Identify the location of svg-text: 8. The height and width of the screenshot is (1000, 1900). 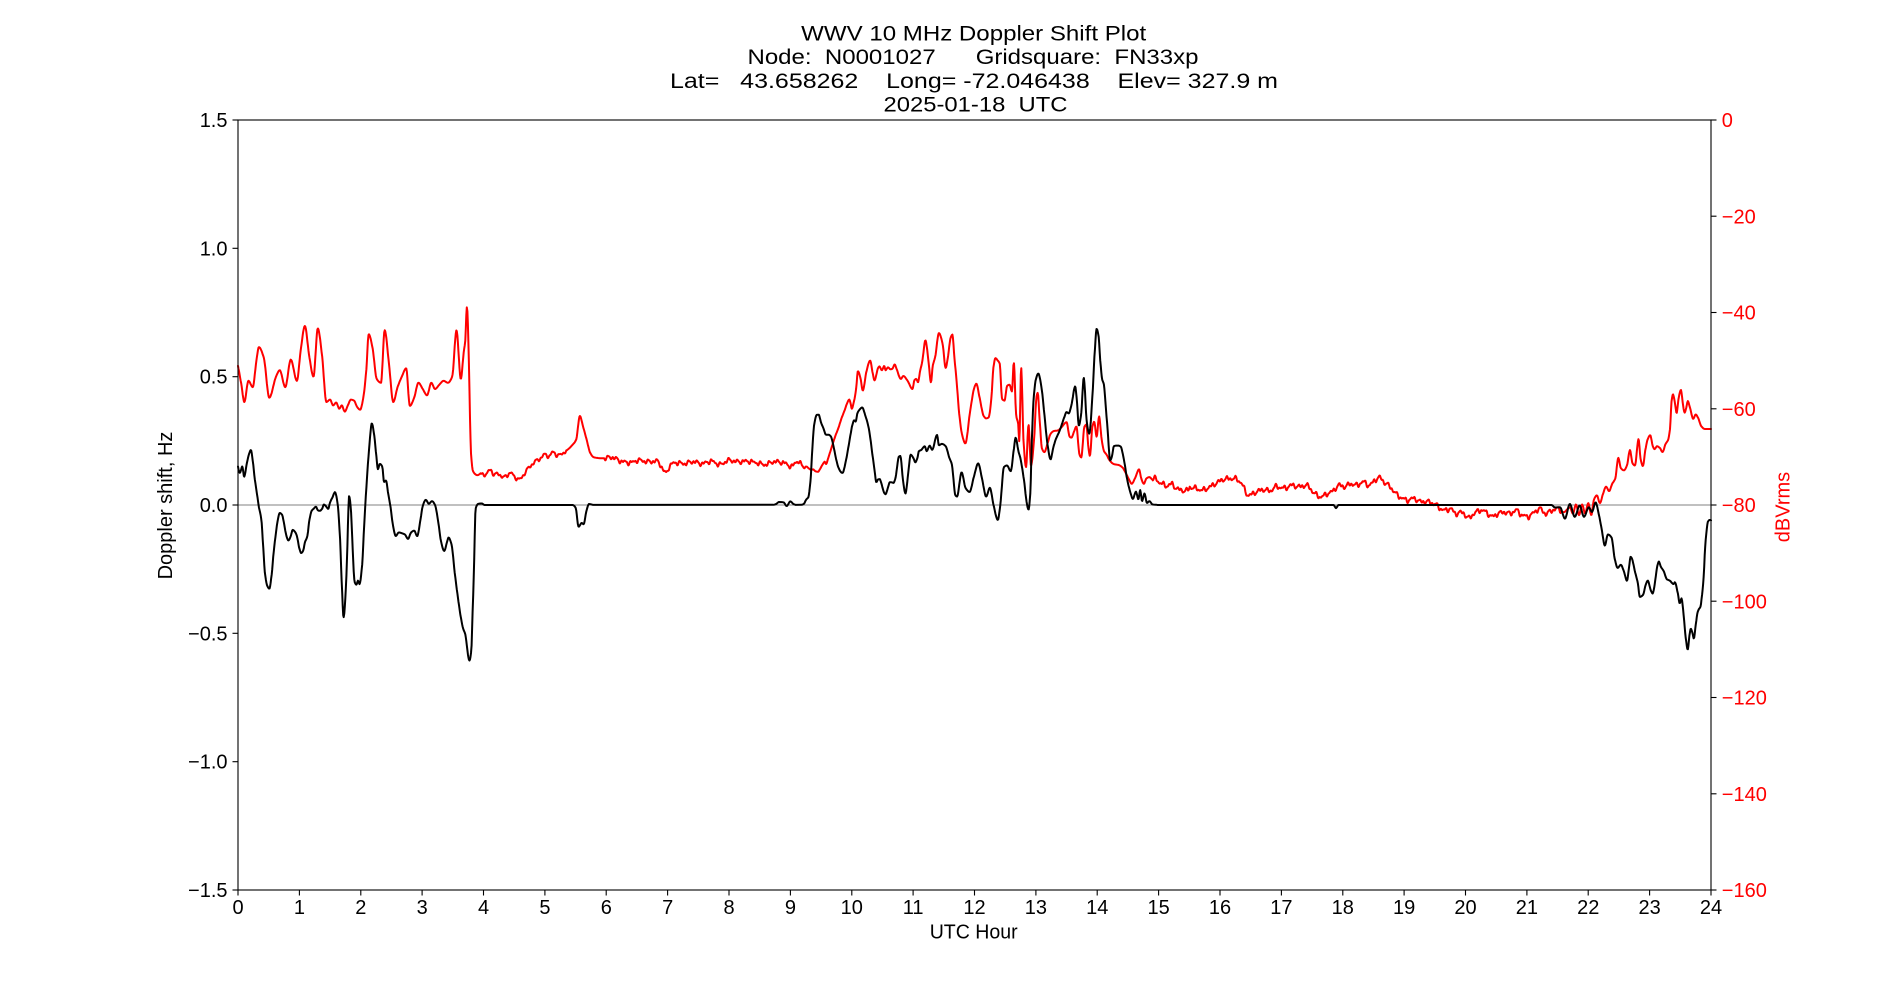
(728, 908).